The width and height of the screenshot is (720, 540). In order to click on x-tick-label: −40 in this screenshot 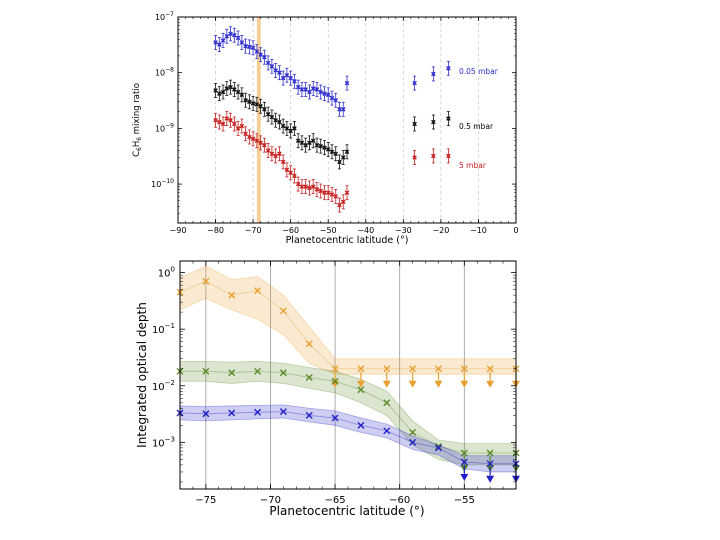, I will do `click(365, 230)`.